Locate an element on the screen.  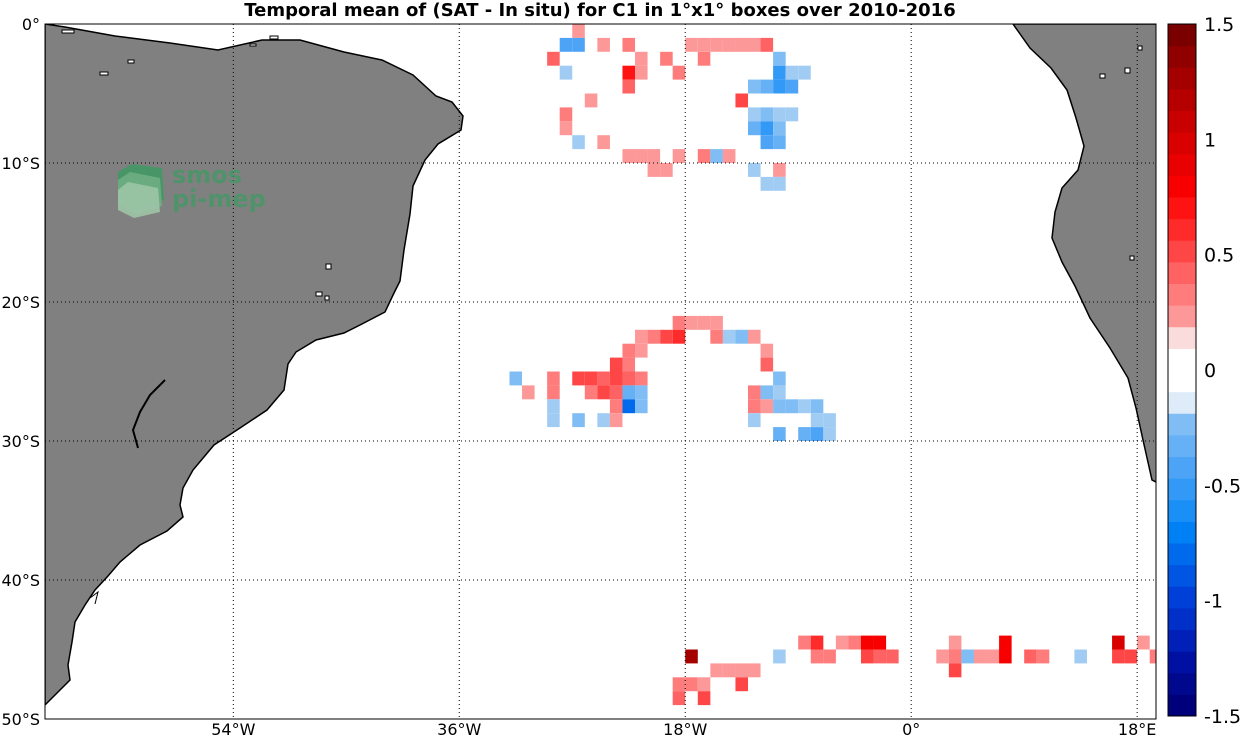
latitude-label: 20°S is located at coordinates (20, 302).